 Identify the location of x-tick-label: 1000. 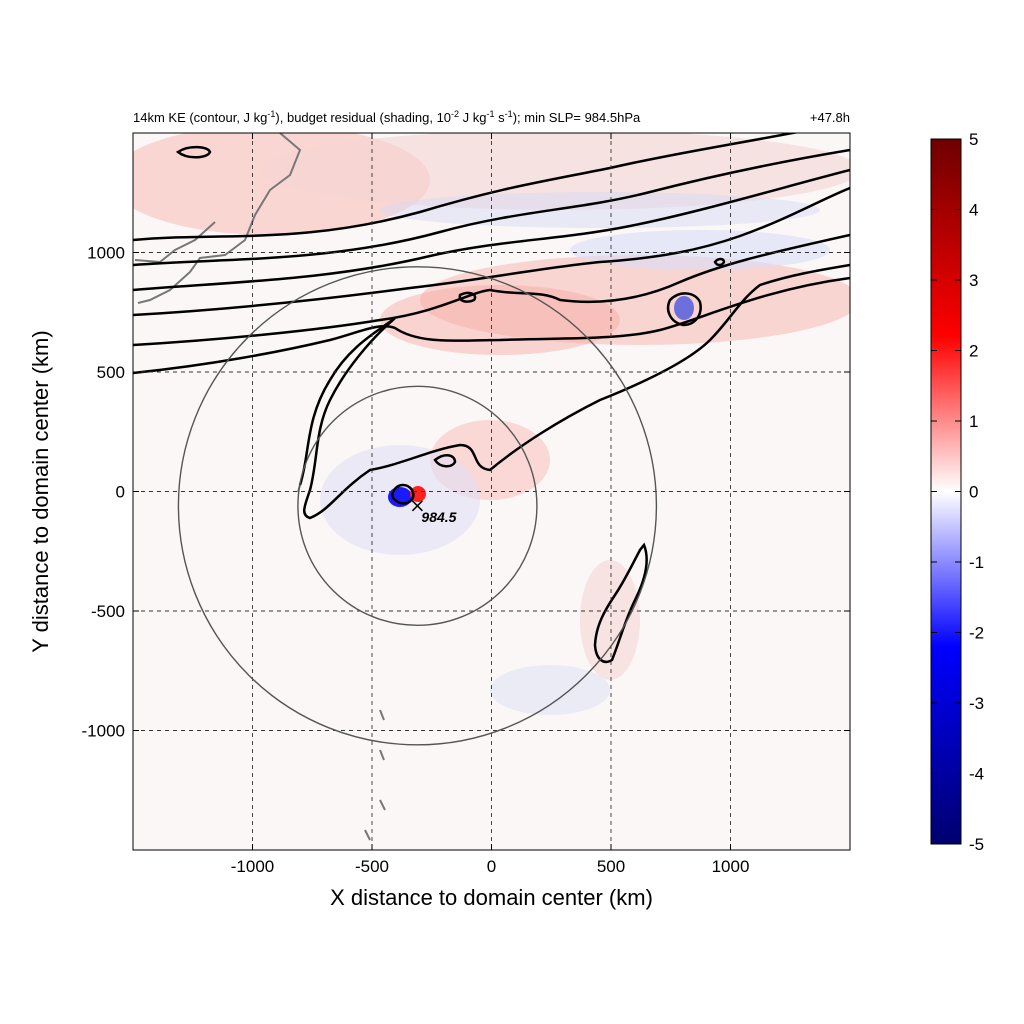
(731, 866).